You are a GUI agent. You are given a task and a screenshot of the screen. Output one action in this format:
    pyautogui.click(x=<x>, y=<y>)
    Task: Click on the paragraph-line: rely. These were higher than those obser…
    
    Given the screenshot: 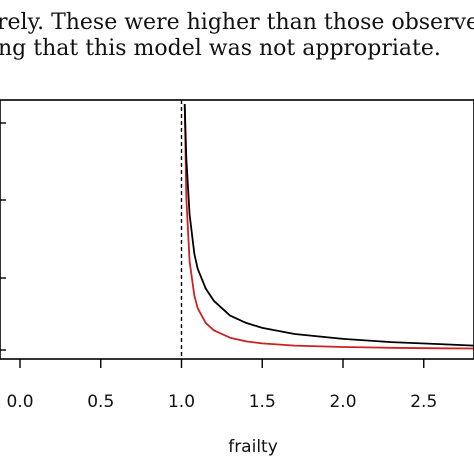 What is the action you would take?
    pyautogui.click(x=237, y=22)
    